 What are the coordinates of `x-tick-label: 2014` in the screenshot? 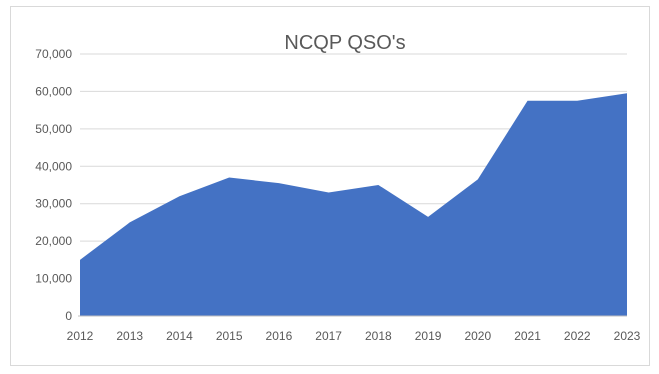 It's located at (179, 336).